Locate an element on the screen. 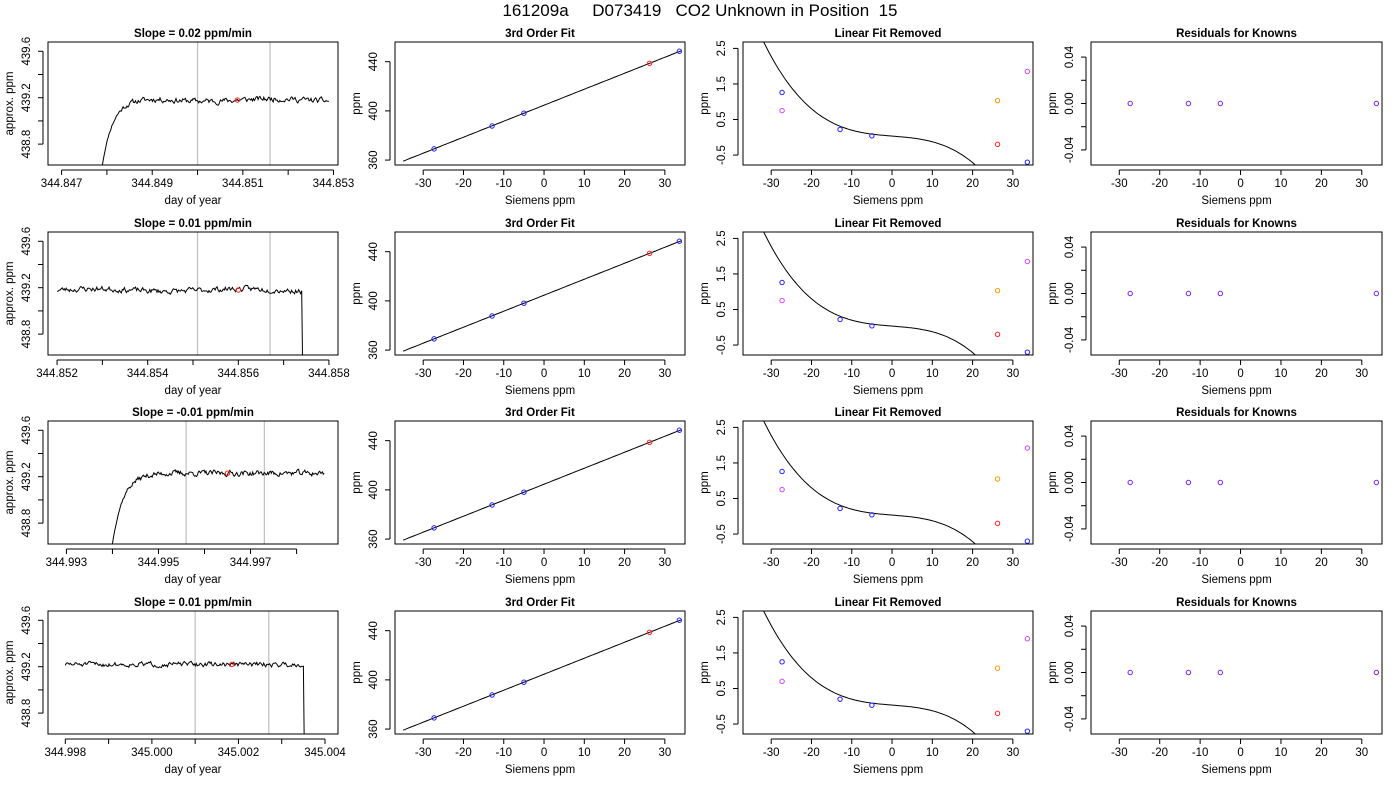 This screenshot has width=1400, height=800. y-tick-label: -0.04 is located at coordinates (1070, 718).